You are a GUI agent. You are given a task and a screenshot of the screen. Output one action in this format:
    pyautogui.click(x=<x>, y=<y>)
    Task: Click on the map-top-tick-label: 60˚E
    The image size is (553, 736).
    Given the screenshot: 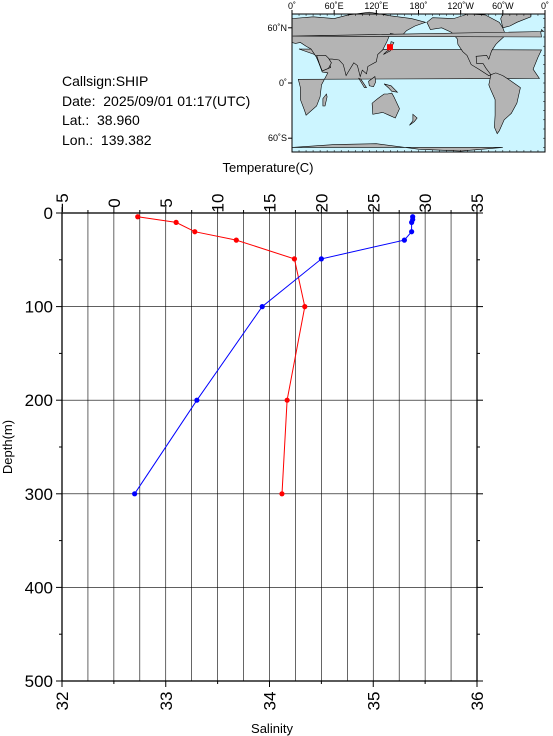 What is the action you would take?
    pyautogui.click(x=334, y=6)
    